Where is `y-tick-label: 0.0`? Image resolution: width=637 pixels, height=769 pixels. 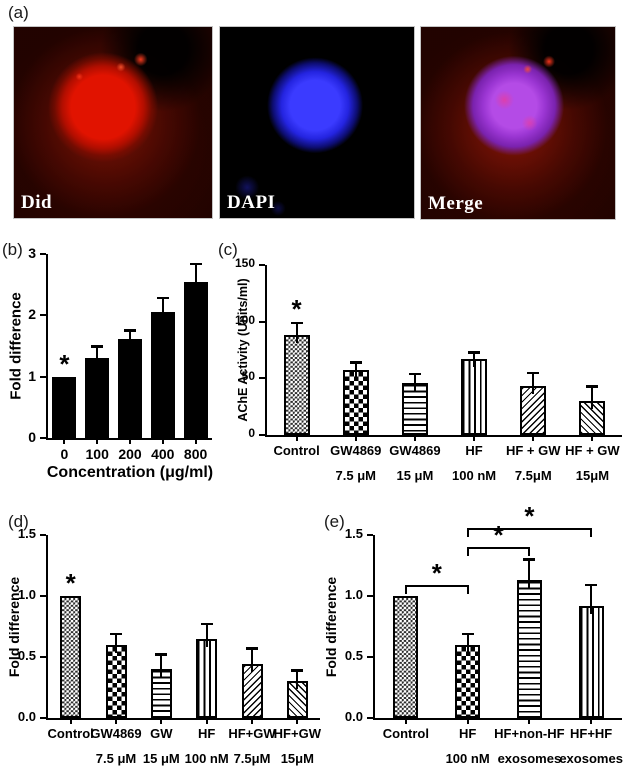 y-tick-label: 0.0 is located at coordinates (26, 716).